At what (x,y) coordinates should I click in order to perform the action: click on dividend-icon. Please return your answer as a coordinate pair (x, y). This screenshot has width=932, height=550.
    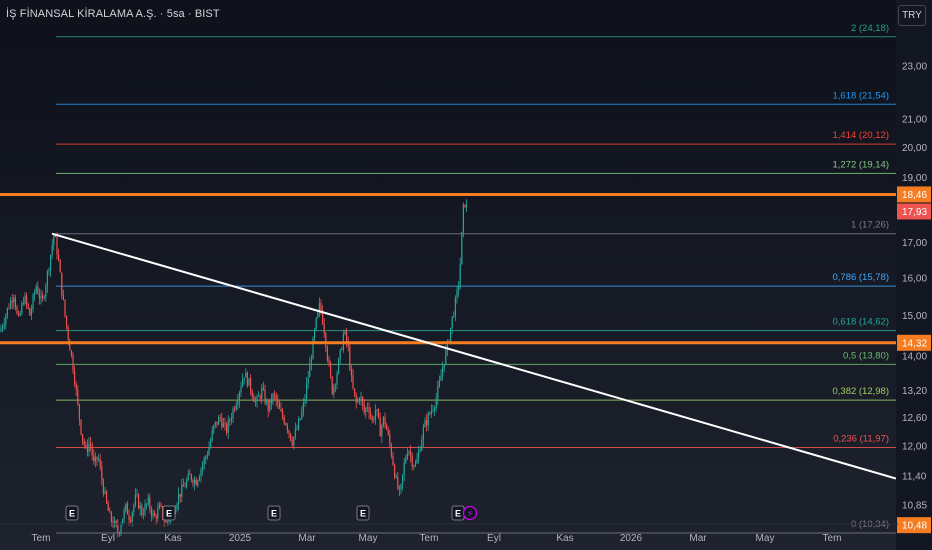
    Looking at the image, I should click on (470, 513).